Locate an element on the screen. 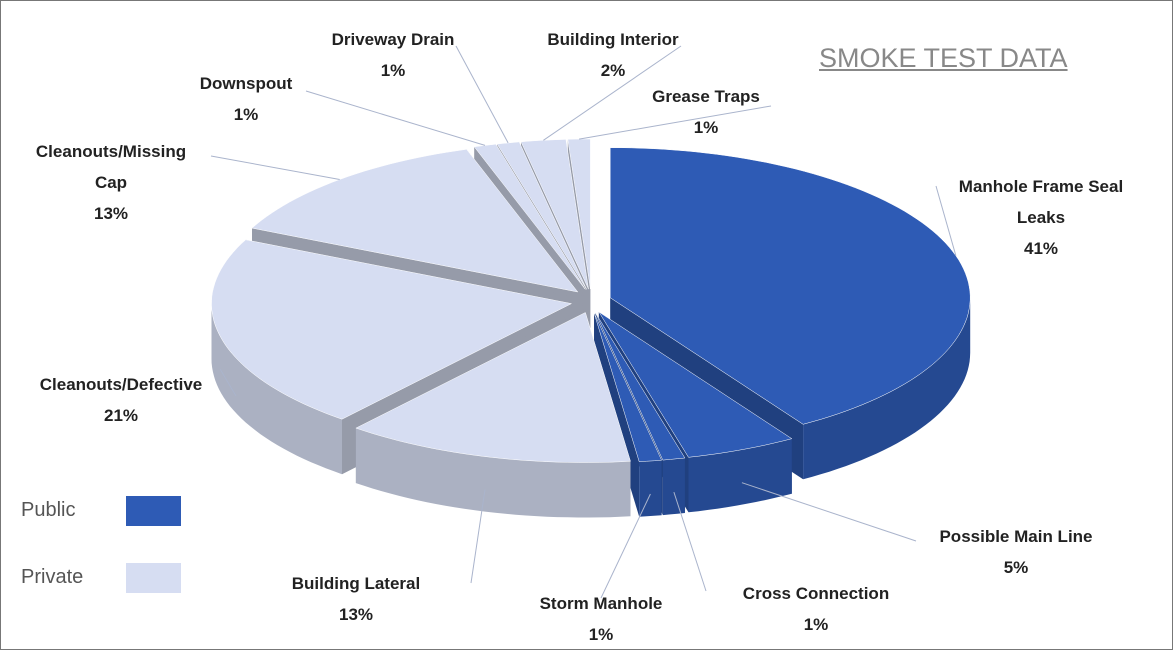 This screenshot has height=650, width=1173. label-name: Building Interior is located at coordinates (613, 39).